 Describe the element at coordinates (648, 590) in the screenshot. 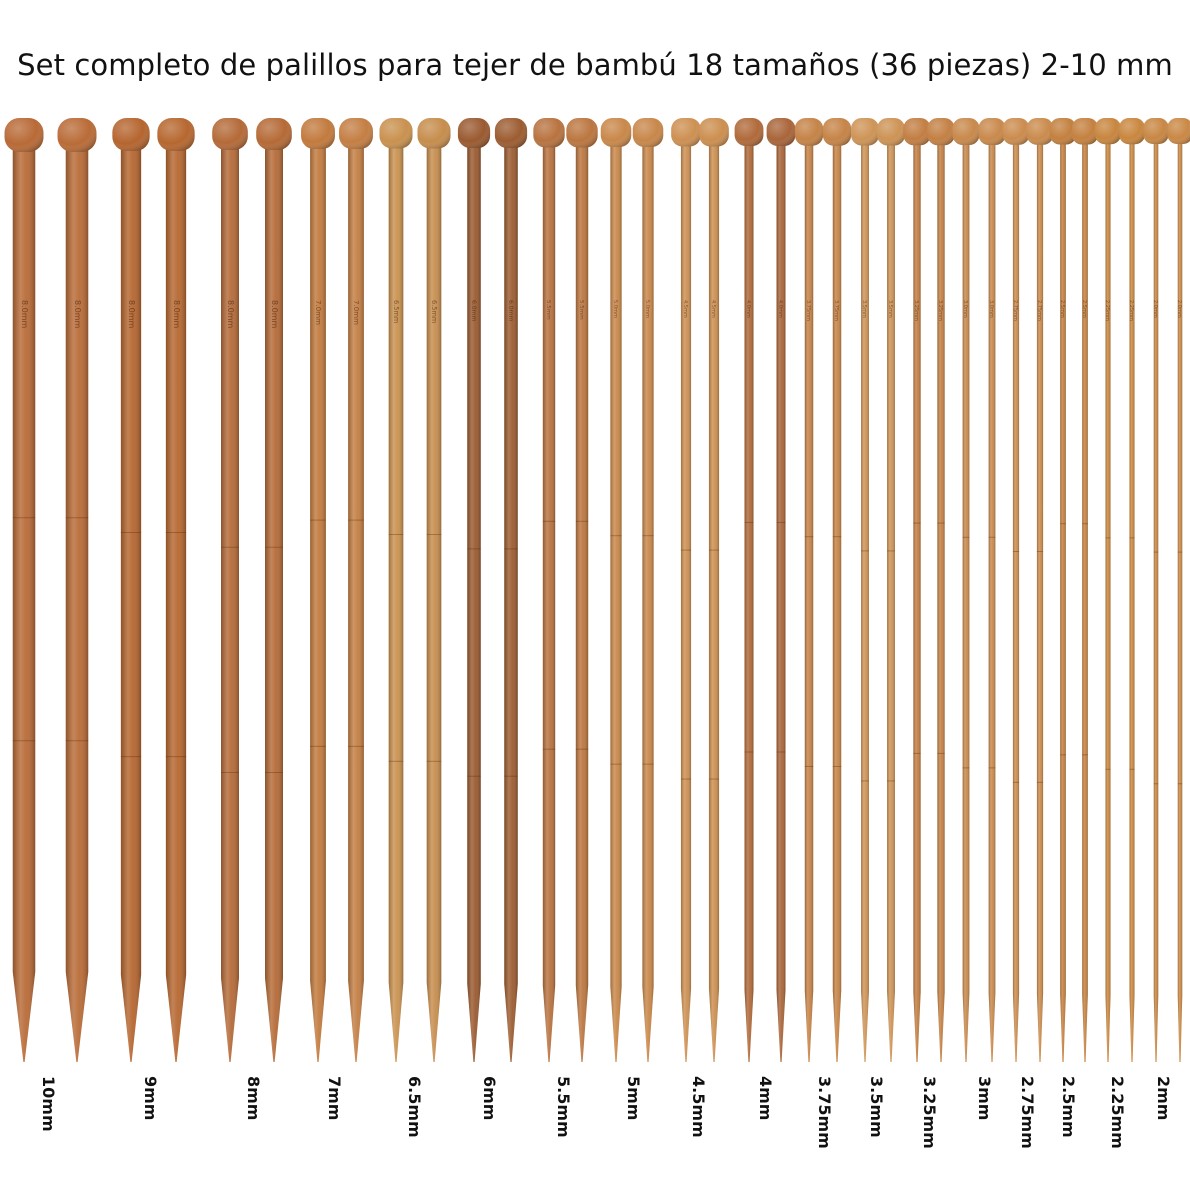

I see `needle-5mm-2: 5.0mm` at that location.